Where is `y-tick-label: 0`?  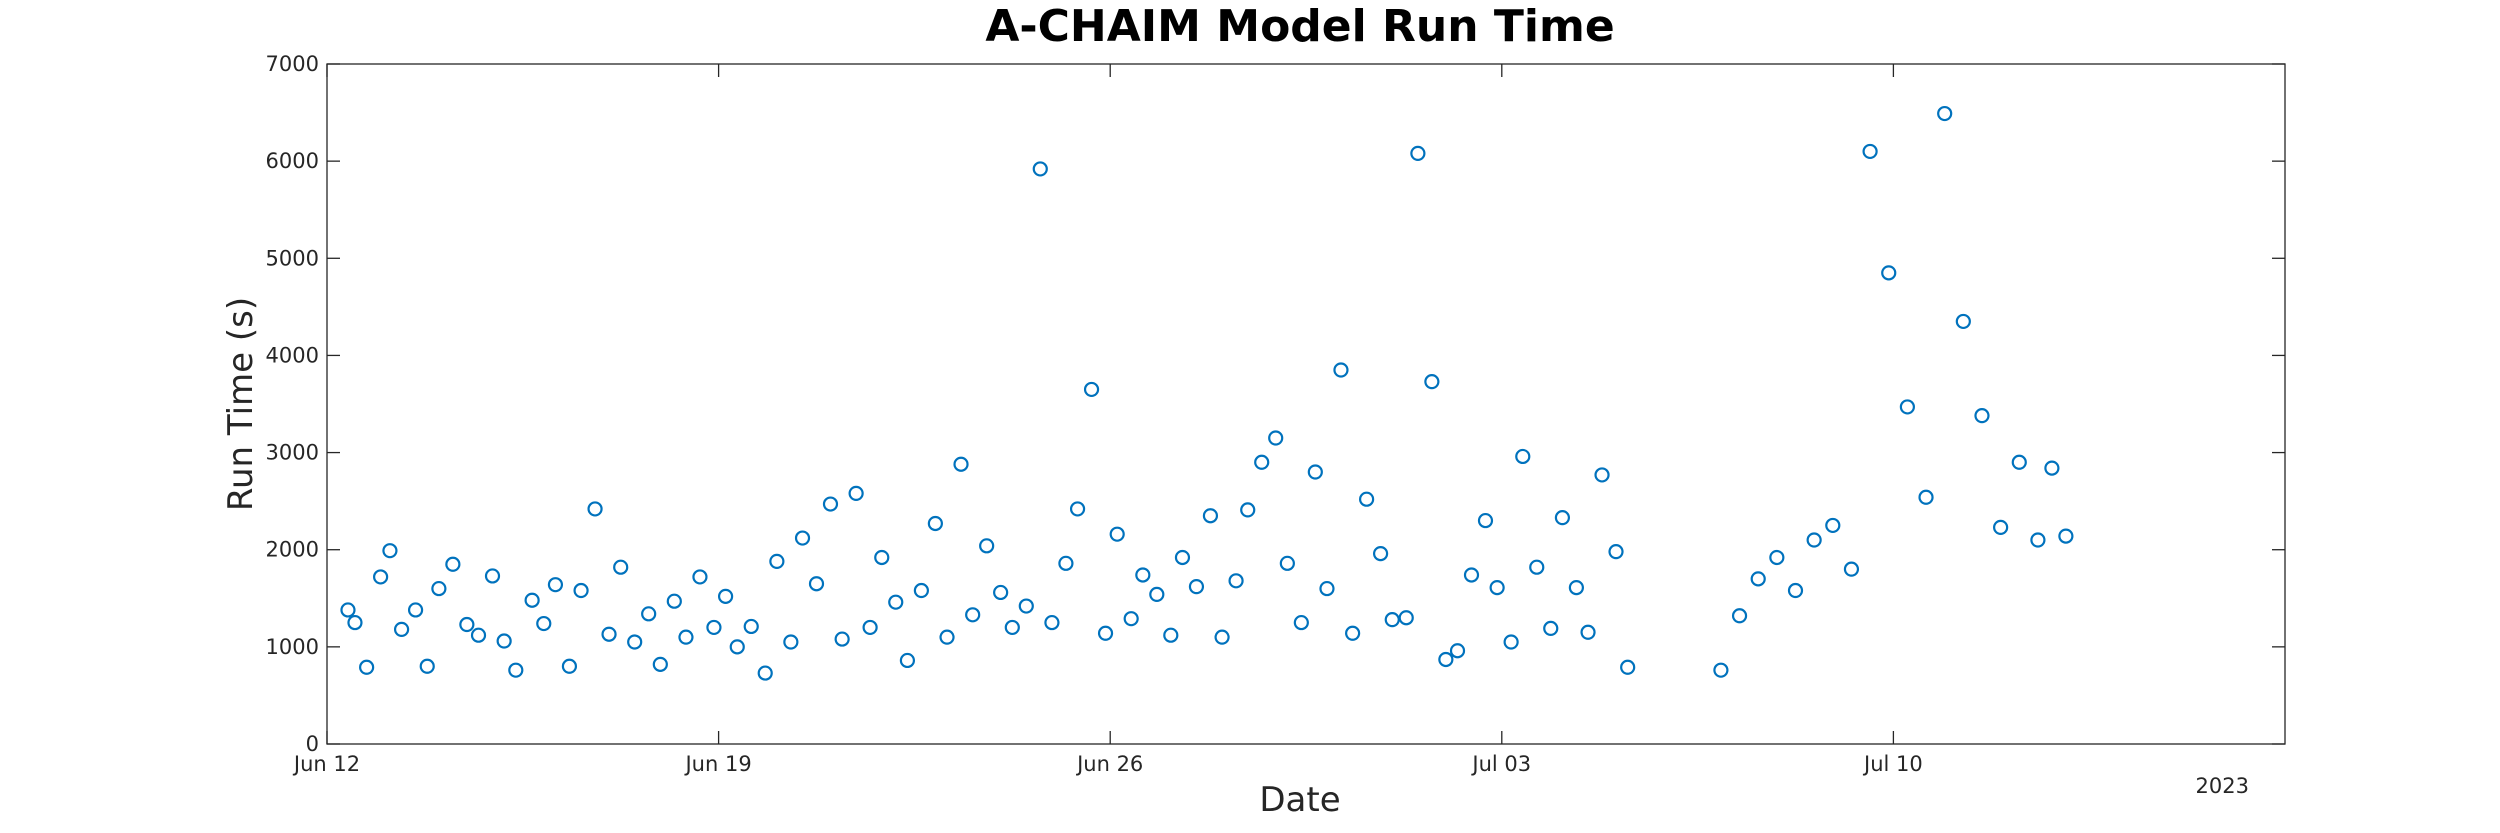
y-tick-label: 0 is located at coordinates (312, 744).